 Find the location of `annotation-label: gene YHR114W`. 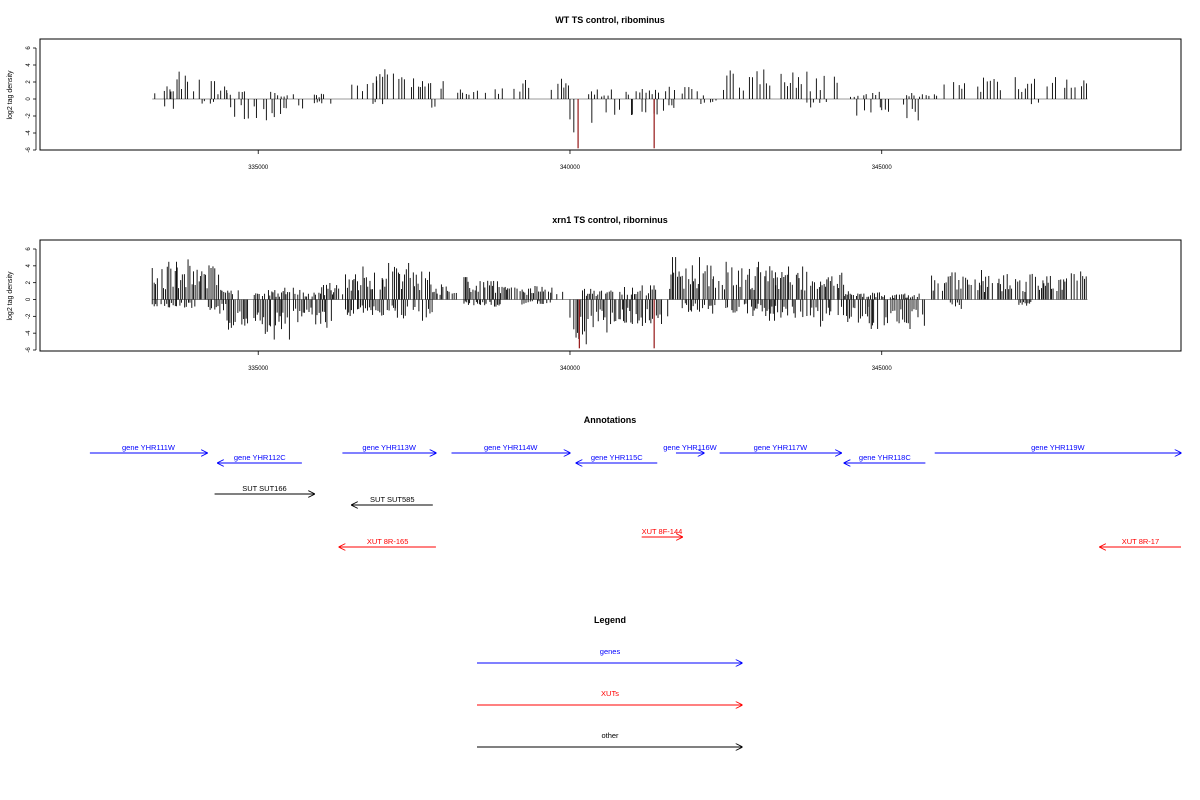

annotation-label: gene YHR114W is located at coordinates (511, 447).